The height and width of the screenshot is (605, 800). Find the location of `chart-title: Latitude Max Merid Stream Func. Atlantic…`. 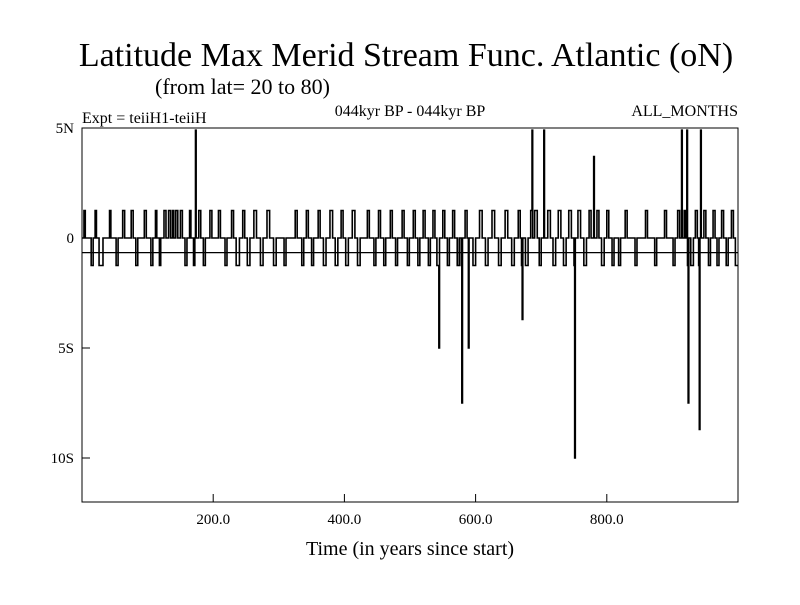

chart-title: Latitude Max Merid Stream Func. Atlantic… is located at coordinates (406, 55).